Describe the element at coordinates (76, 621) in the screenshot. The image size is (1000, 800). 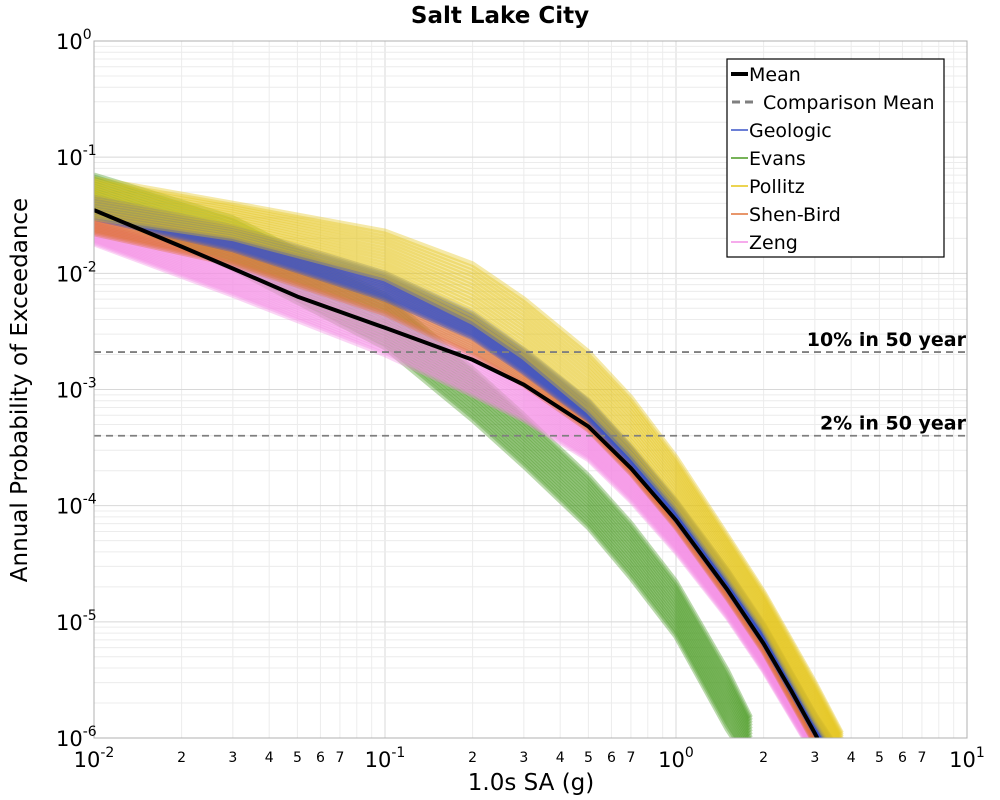
I see `y-tick-label: 10⁻⁵` at that location.